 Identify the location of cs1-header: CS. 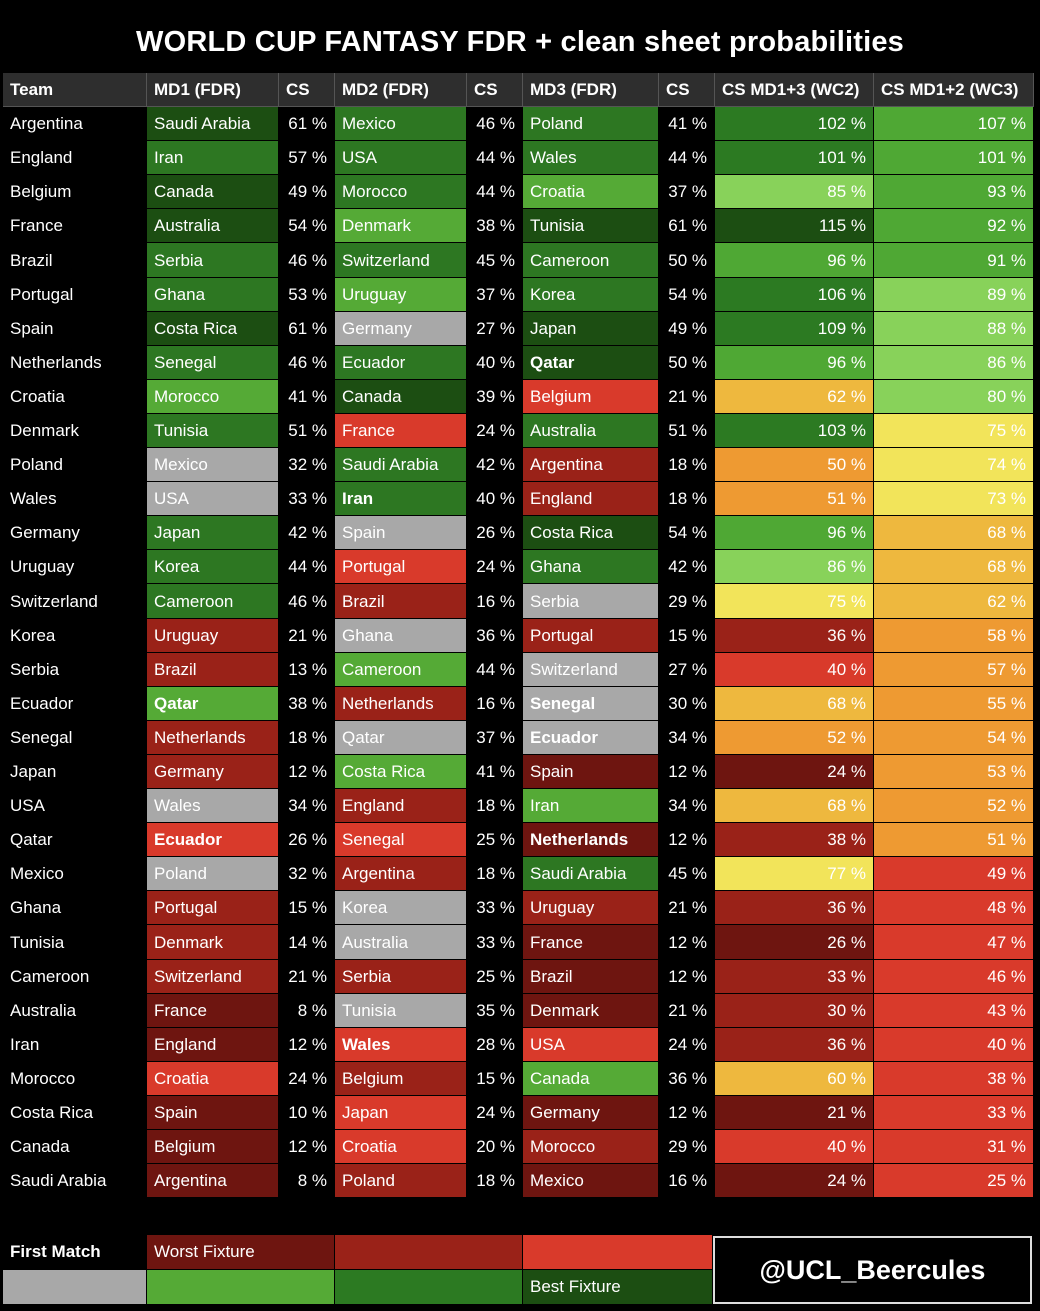
(307, 90).